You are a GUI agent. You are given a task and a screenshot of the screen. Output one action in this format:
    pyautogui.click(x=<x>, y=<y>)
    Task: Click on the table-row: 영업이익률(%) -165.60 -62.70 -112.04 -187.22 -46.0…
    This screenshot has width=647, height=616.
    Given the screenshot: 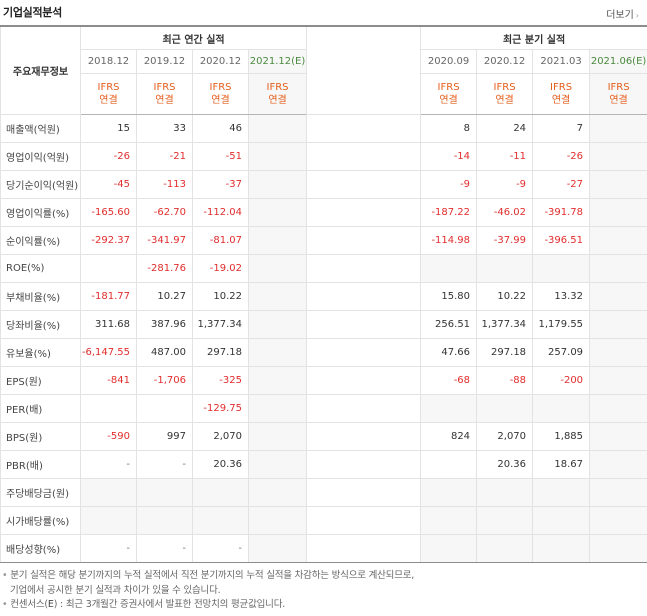 What is the action you would take?
    pyautogui.click(x=323, y=212)
    